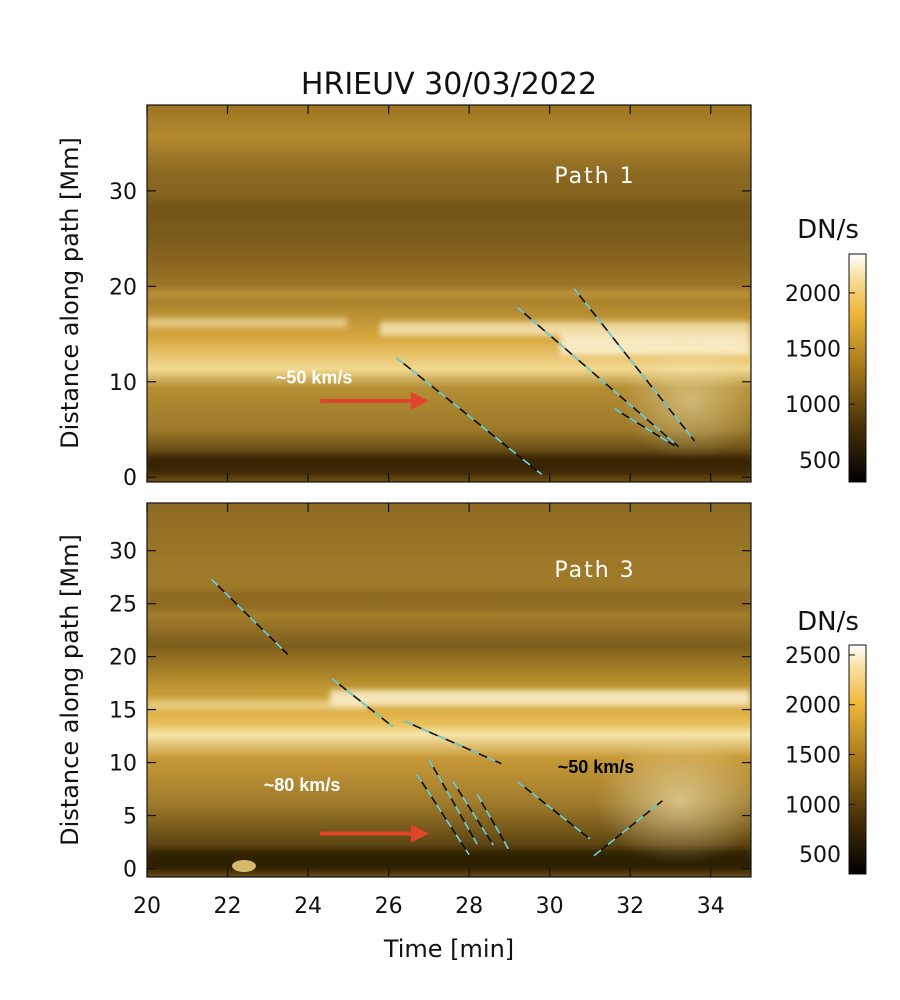 This screenshot has height=1000, width=900. Describe the element at coordinates (130, 817) in the screenshot. I see `y-tick-label: 5` at that location.